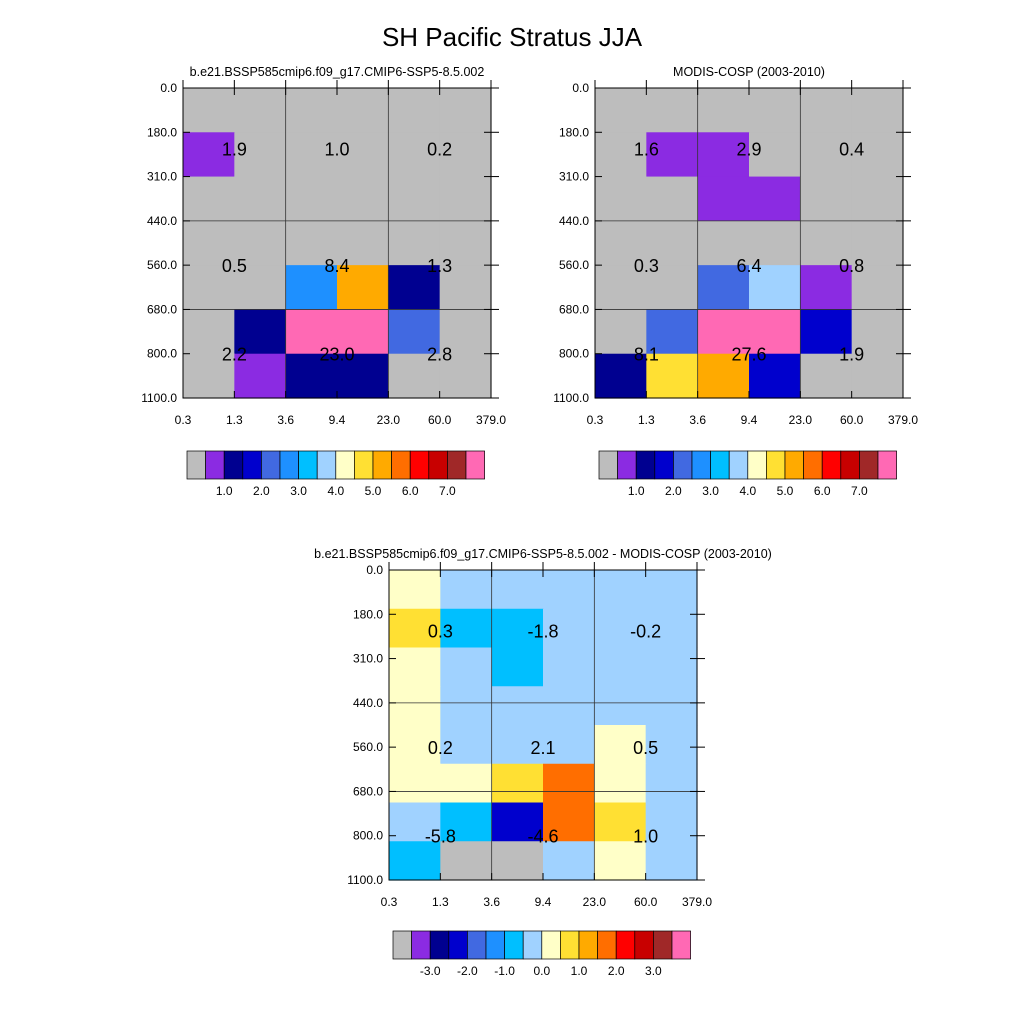 This screenshot has width=1024, height=1024. Describe the element at coordinates (646, 355) in the screenshot. I see `cell-value-label: 8.1` at that location.